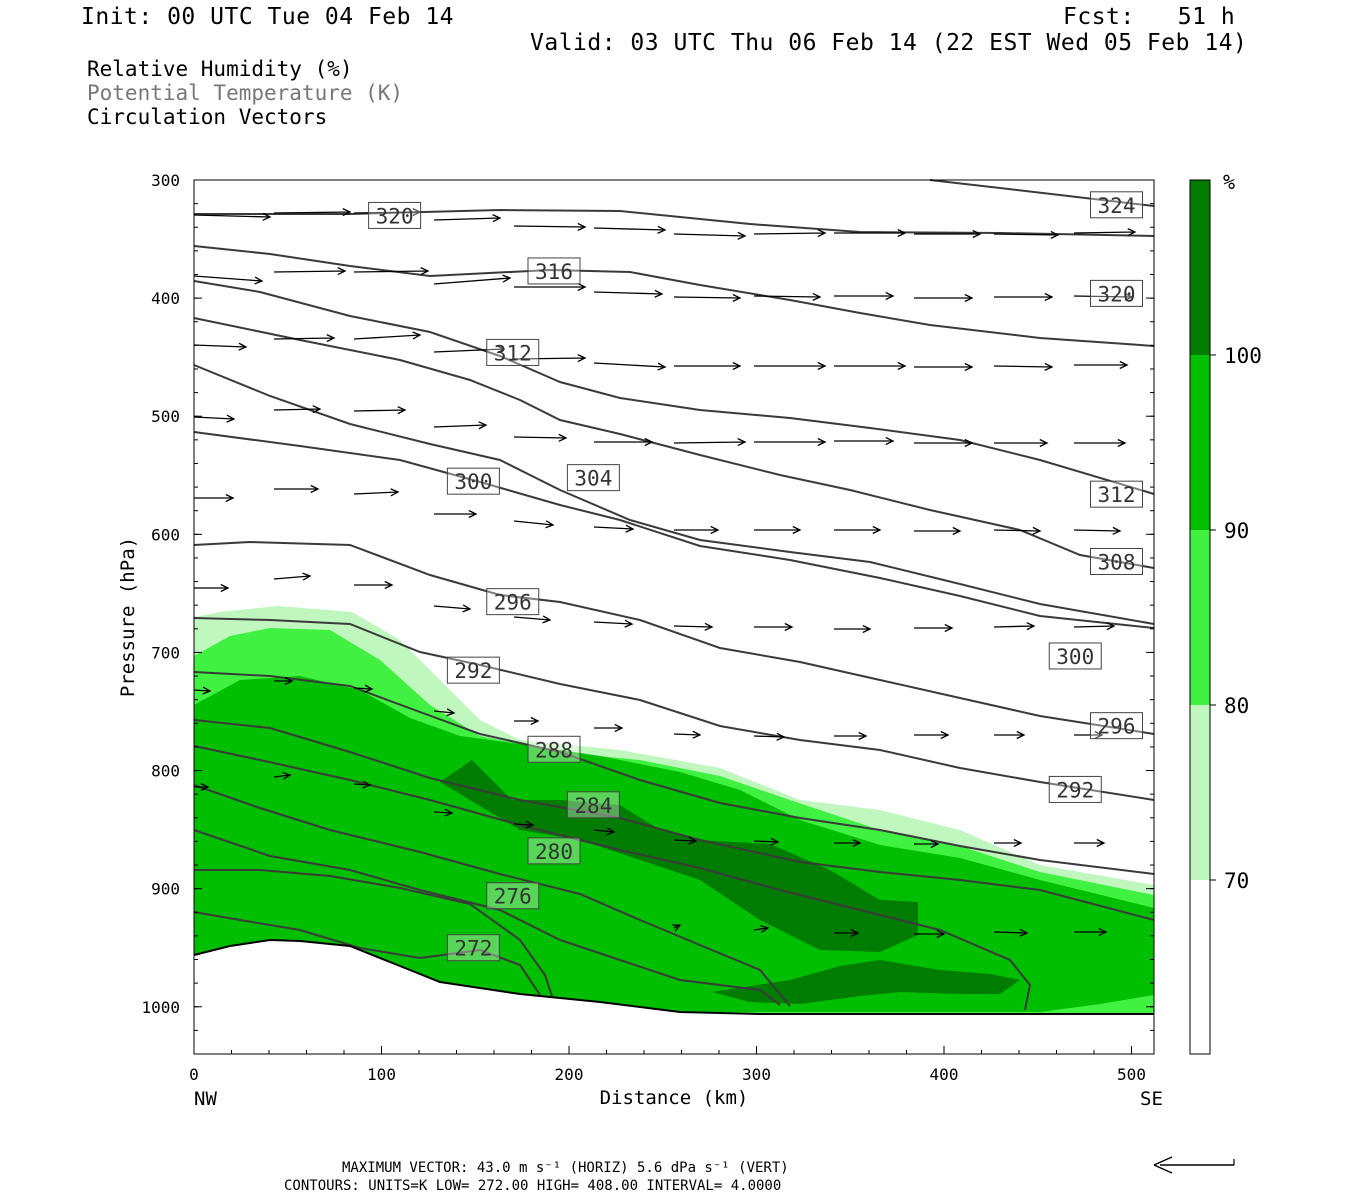  Describe the element at coordinates (513, 353) in the screenshot. I see `contour-label-4: 312` at that location.